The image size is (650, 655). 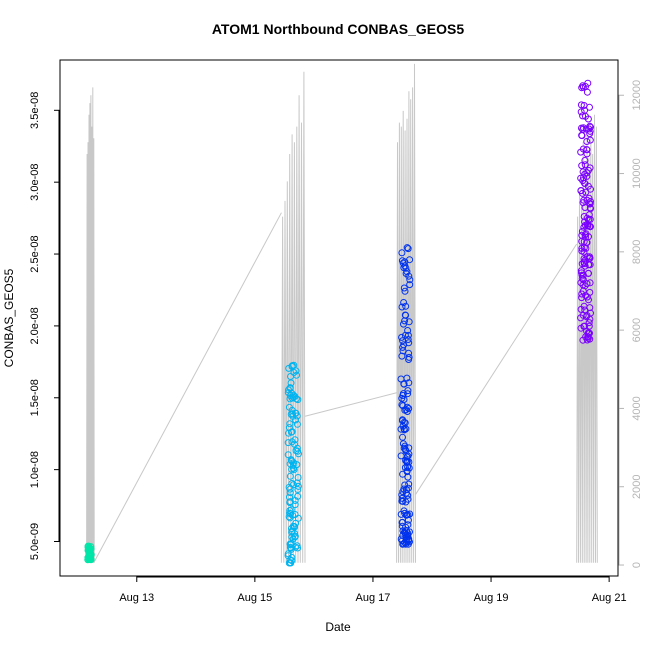 I want to click on y2-tick-label: 10000, so click(x=637, y=173).